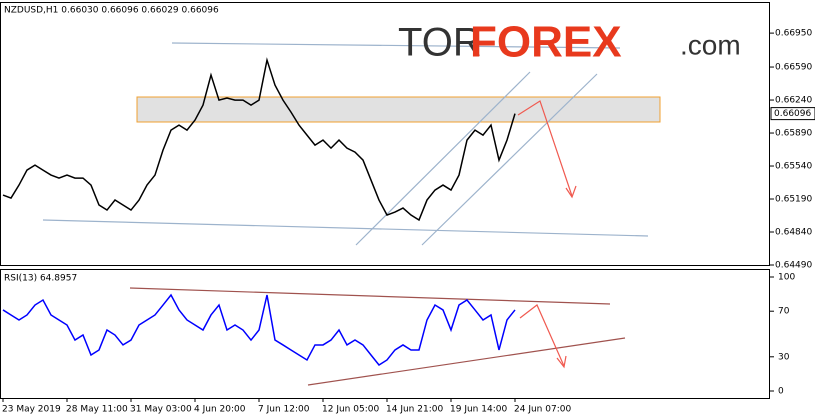  I want to click on logo-forex: FOREX, so click(546, 42).